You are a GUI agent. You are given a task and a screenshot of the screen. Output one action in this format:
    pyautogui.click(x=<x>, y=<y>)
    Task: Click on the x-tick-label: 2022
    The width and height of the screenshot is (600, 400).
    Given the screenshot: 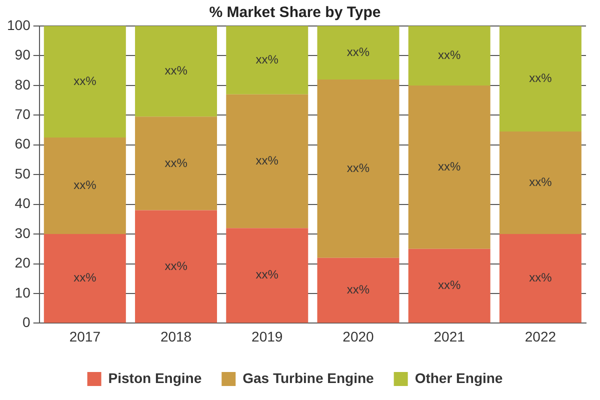 What is the action you would take?
    pyautogui.click(x=540, y=336)
    